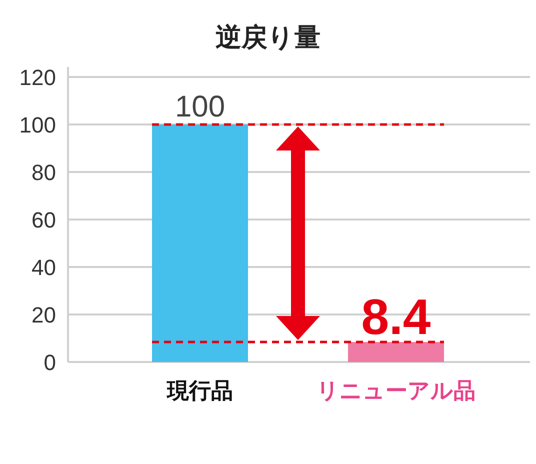 The width and height of the screenshot is (536, 464). I want to click on y-tick-label: 40, so click(44, 267).